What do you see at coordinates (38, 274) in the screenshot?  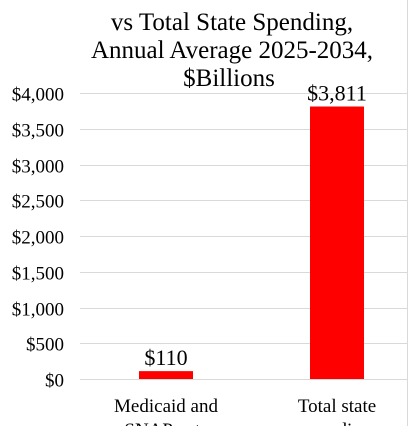 I see `y-tick-label: $1,500` at bounding box center [38, 274].